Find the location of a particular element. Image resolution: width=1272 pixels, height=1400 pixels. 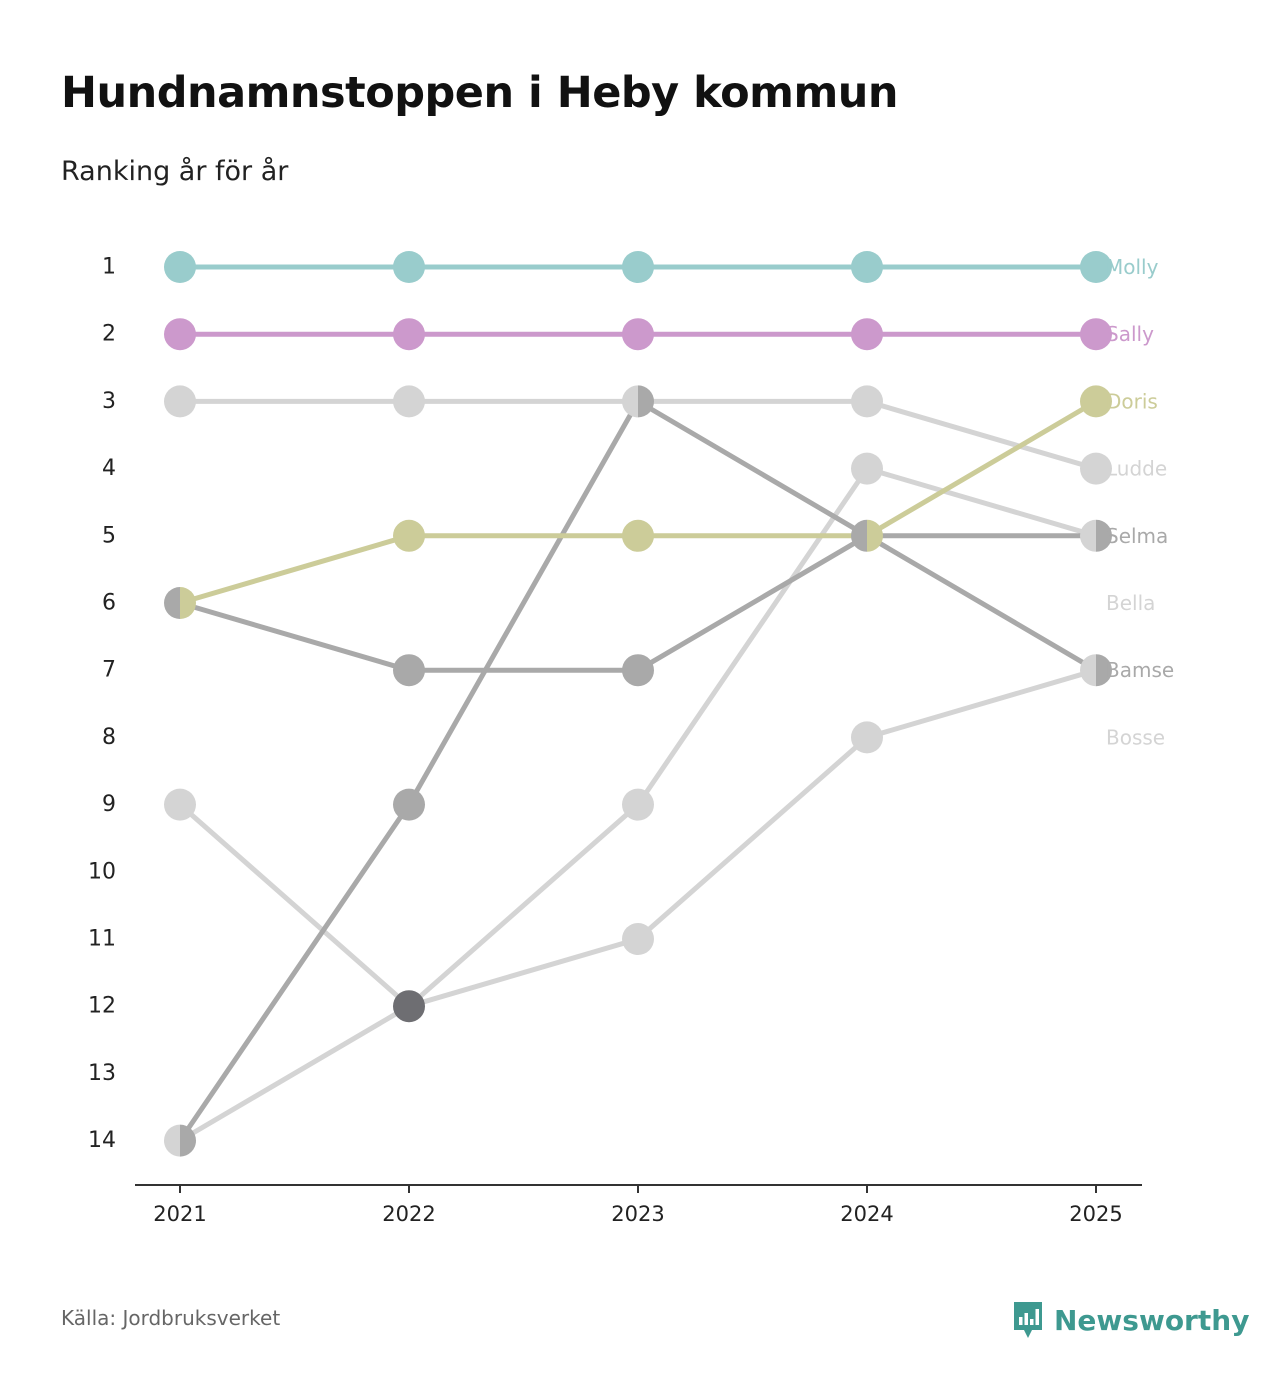

series-label-bosse: Bosse is located at coordinates (1135, 737).